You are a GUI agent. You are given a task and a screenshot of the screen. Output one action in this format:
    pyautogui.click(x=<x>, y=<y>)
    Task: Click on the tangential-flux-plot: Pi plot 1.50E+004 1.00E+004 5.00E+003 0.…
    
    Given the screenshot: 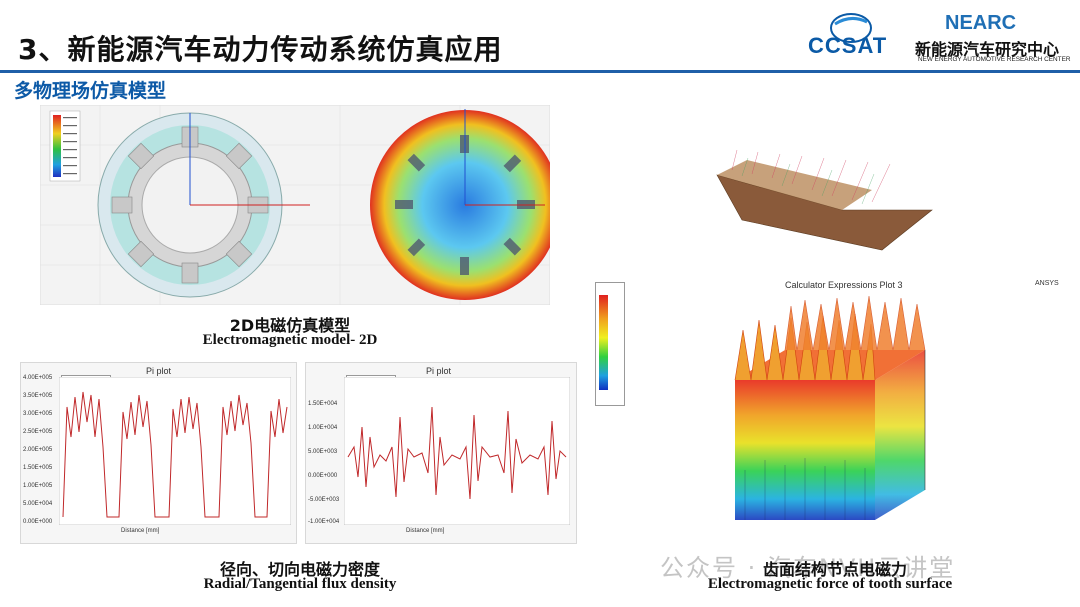 What is the action you would take?
    pyautogui.click(x=441, y=453)
    